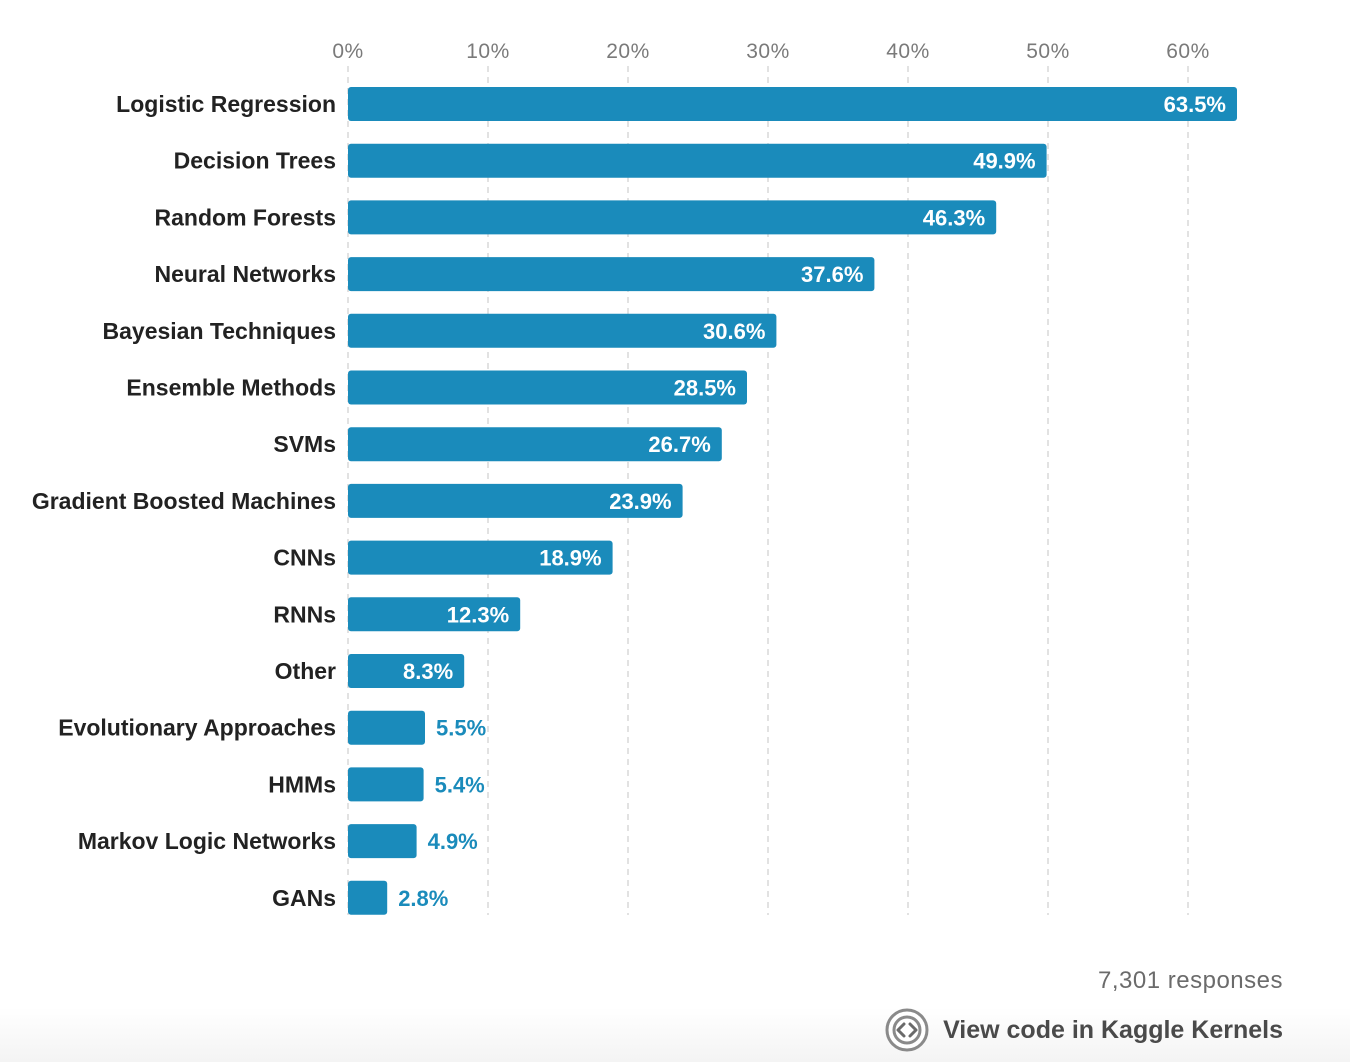  I want to click on bar-row: Evolutionary Approaches 5.5%, so click(272, 727).